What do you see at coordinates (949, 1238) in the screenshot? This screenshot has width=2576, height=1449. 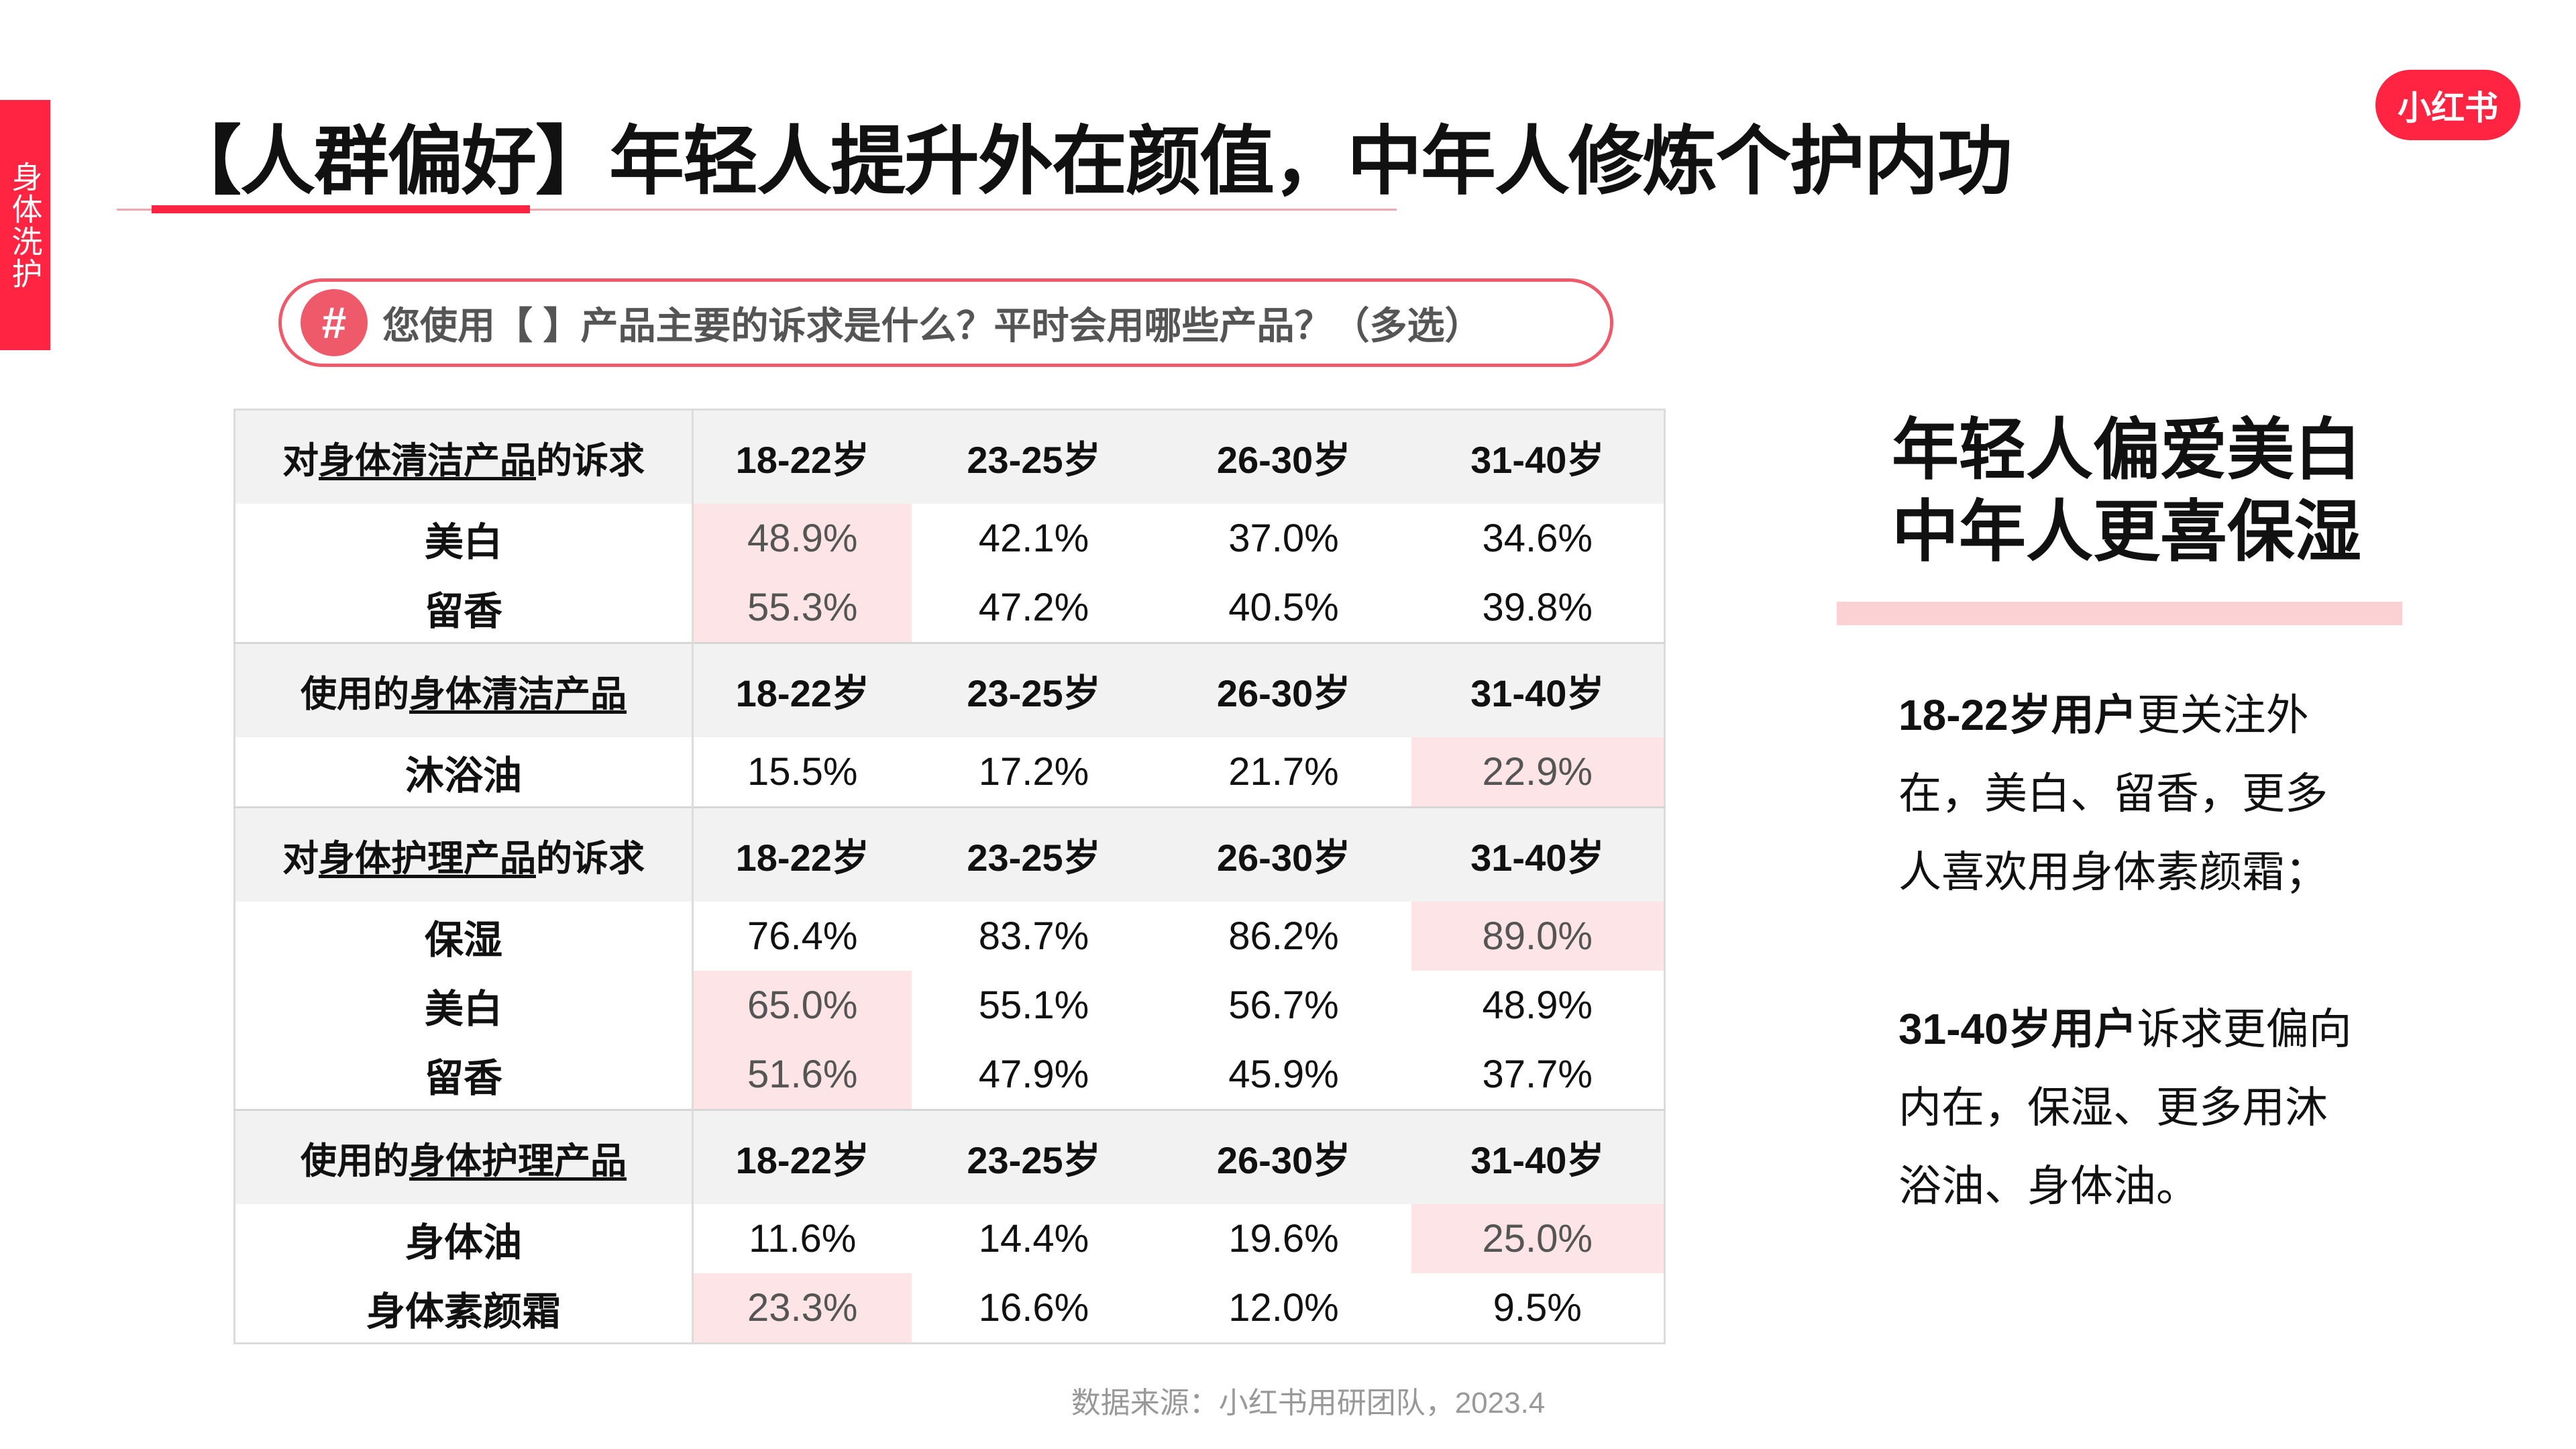 I see `table-row: 身体油 11.6% 14.4% 19.6% 25.0%` at bounding box center [949, 1238].